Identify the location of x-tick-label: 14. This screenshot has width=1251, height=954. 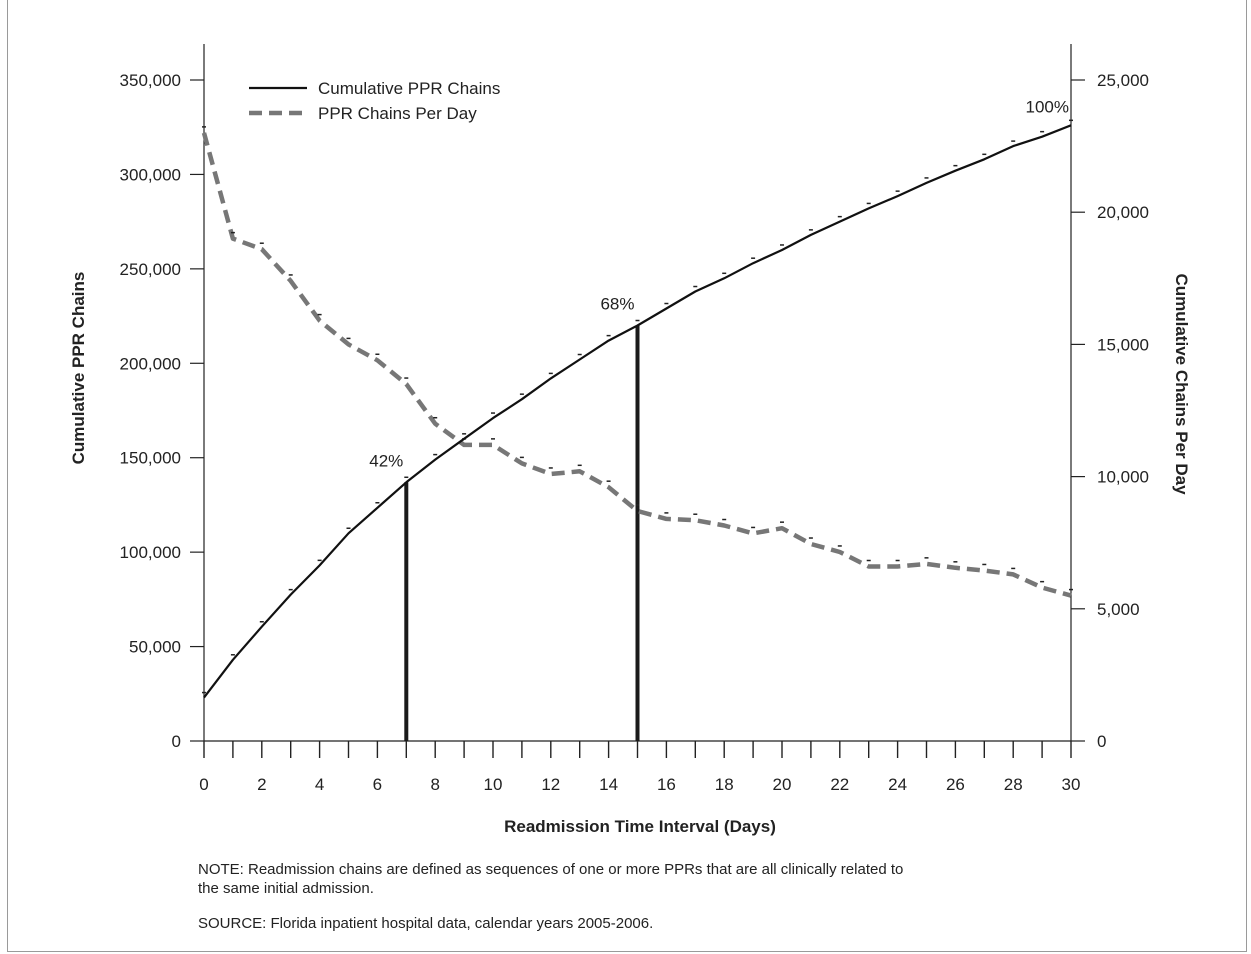
(608, 784).